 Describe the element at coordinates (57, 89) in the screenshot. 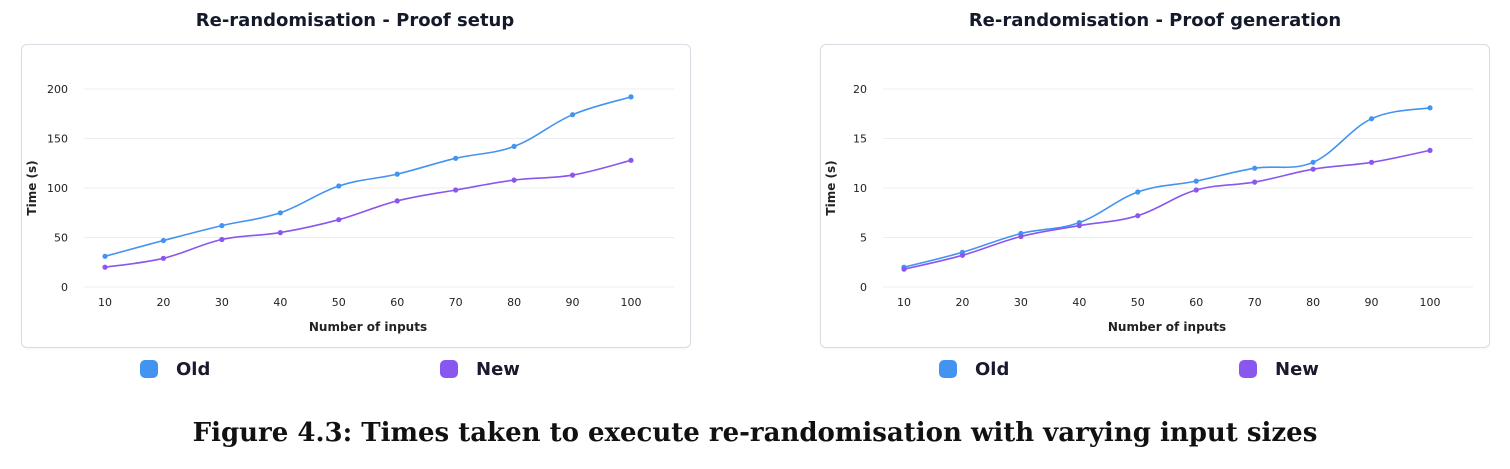

I see `y-tick-label: 200` at that location.